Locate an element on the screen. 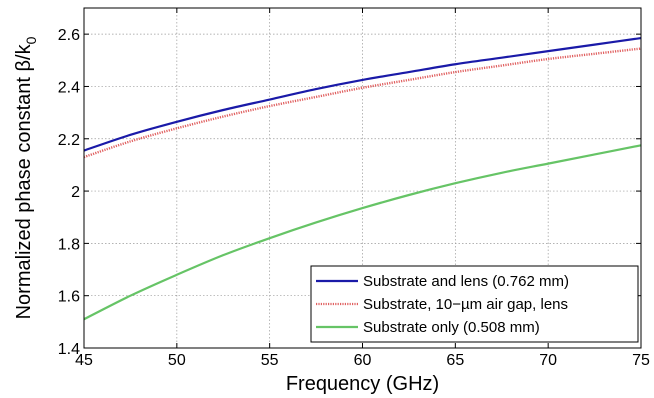 The width and height of the screenshot is (654, 398). y-tick-label: 2.4 is located at coordinates (69, 87).